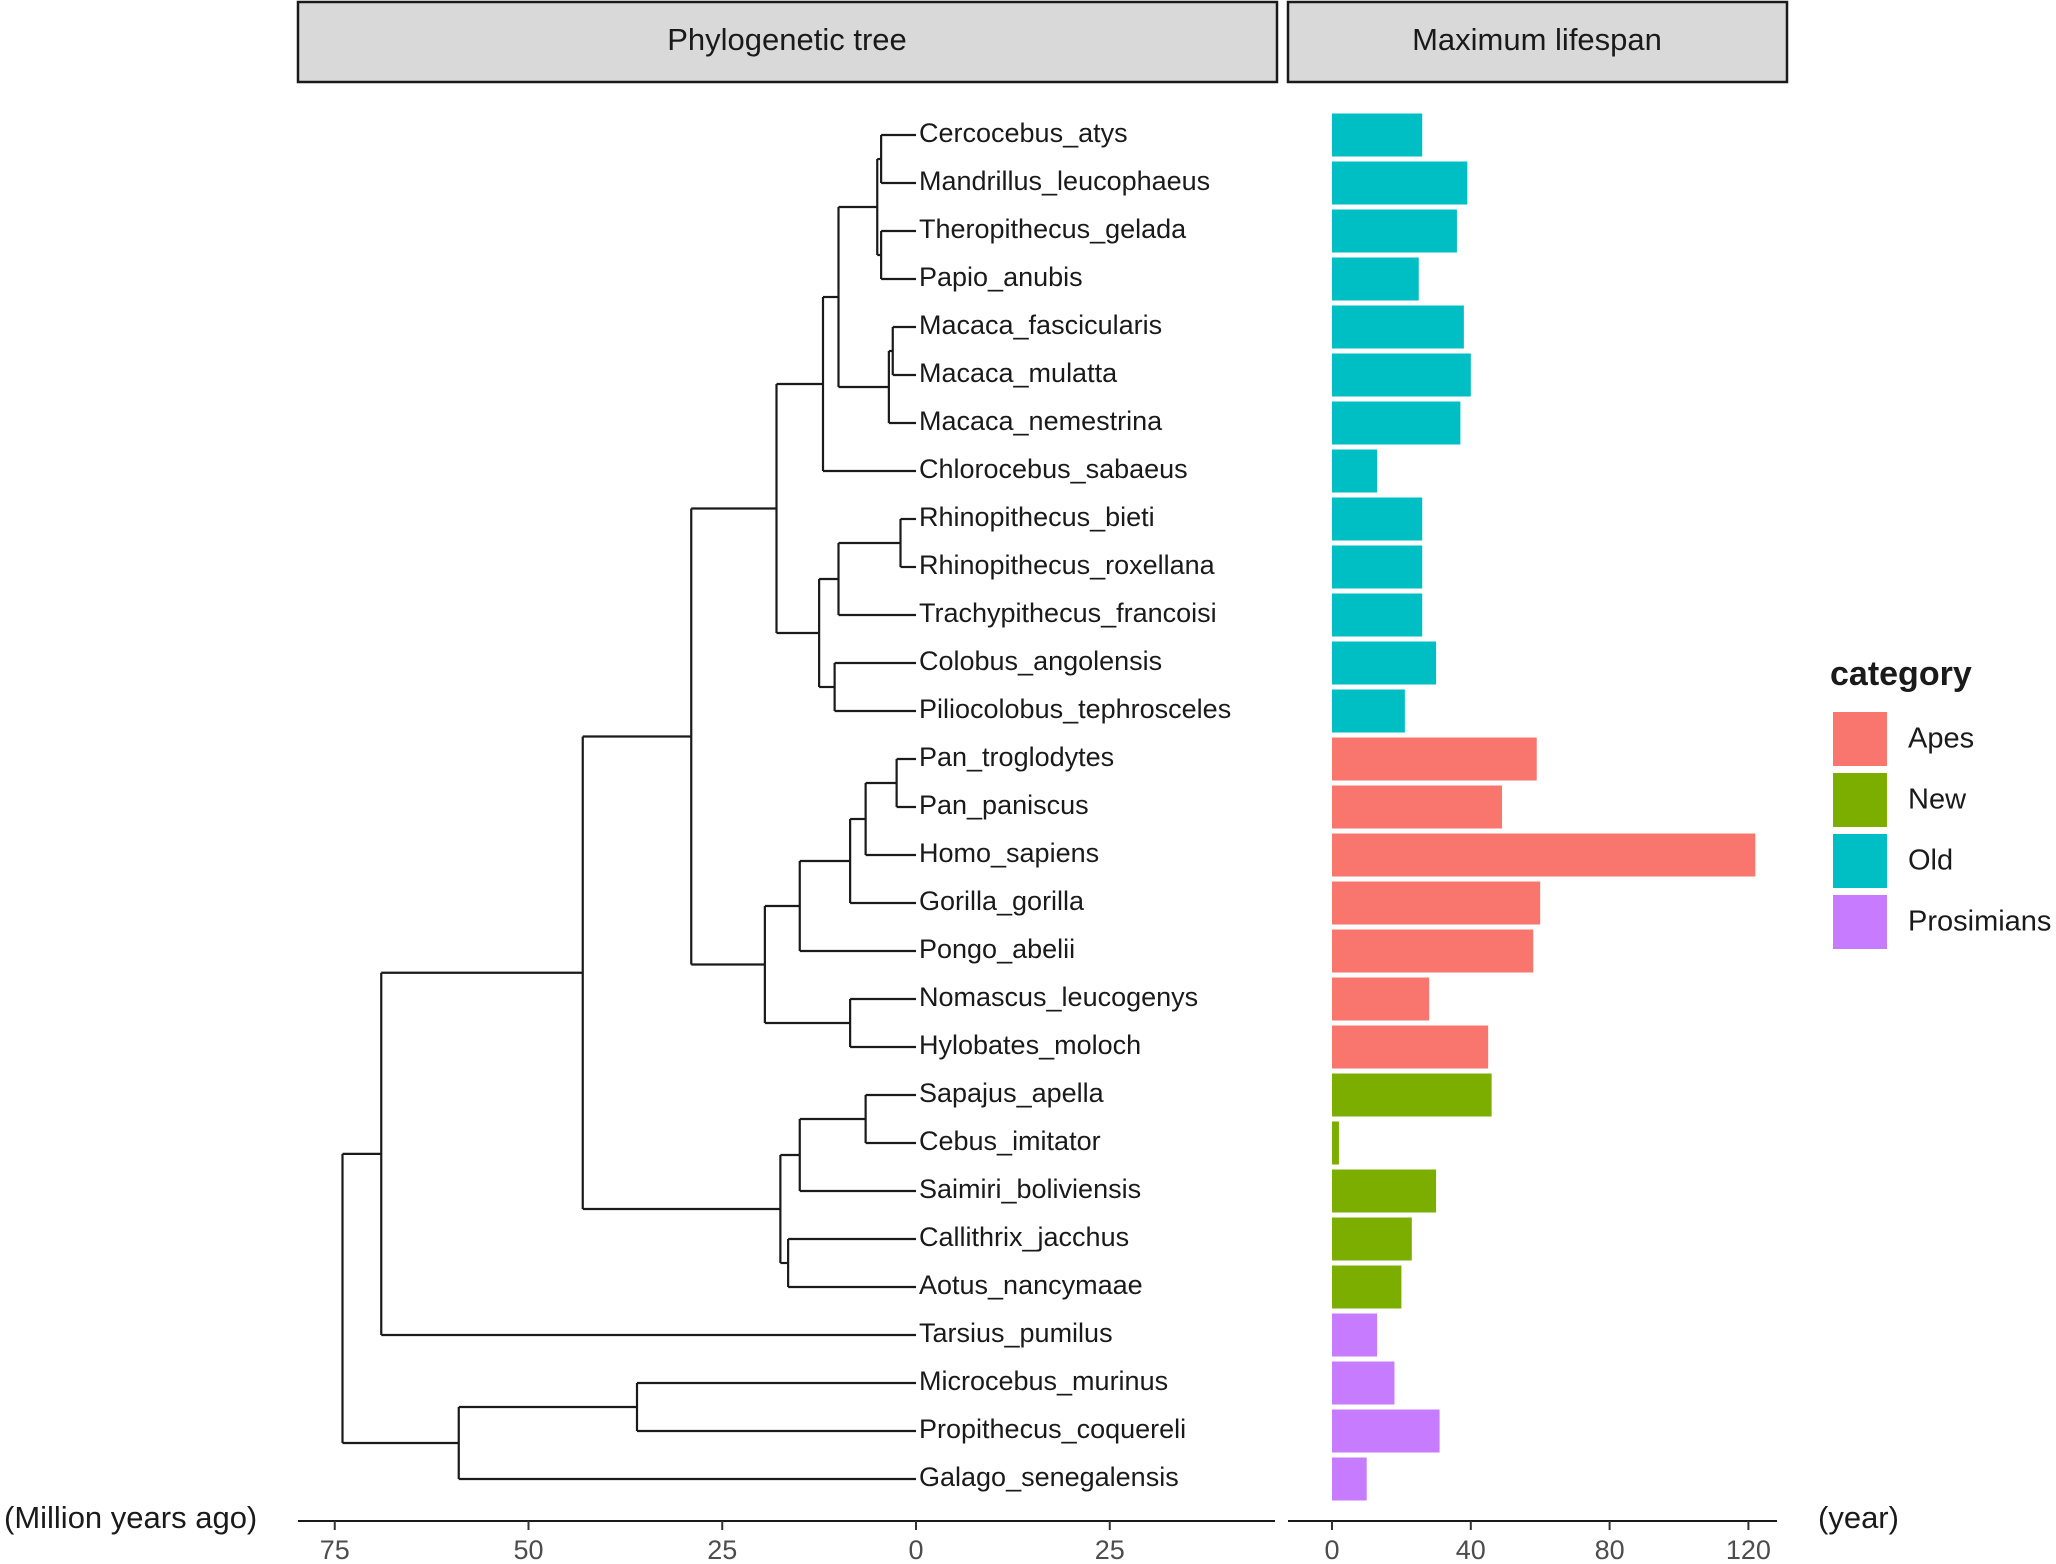  What do you see at coordinates (1471, 1549) in the screenshot?
I see `lifespan-x-tick-label: 40` at bounding box center [1471, 1549].